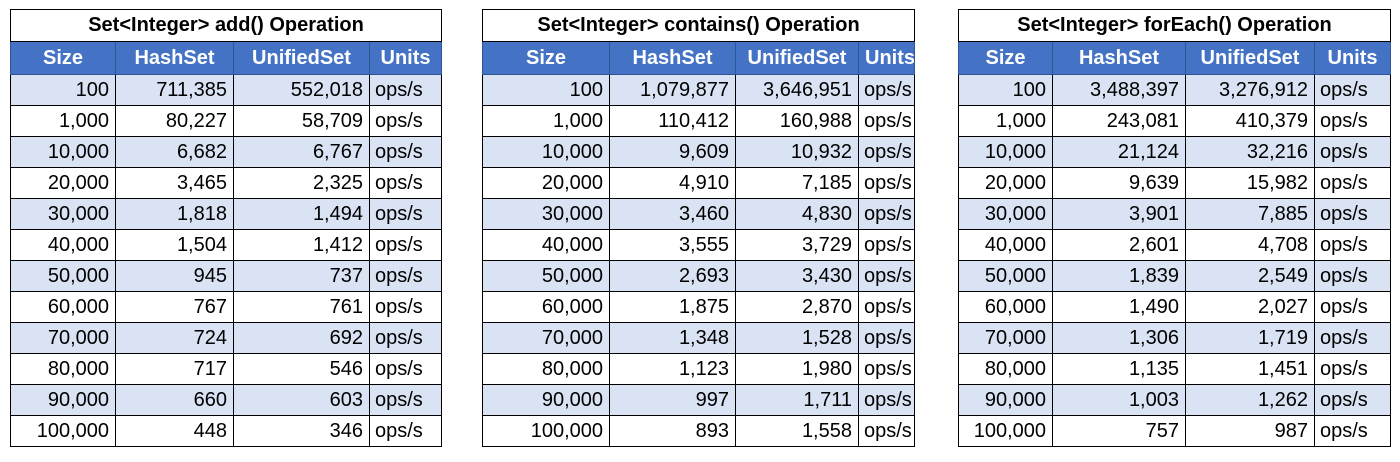 This screenshot has height=462, width=1400. What do you see at coordinates (301, 152) in the screenshot?
I see `unifiedset-cell: 6,767` at bounding box center [301, 152].